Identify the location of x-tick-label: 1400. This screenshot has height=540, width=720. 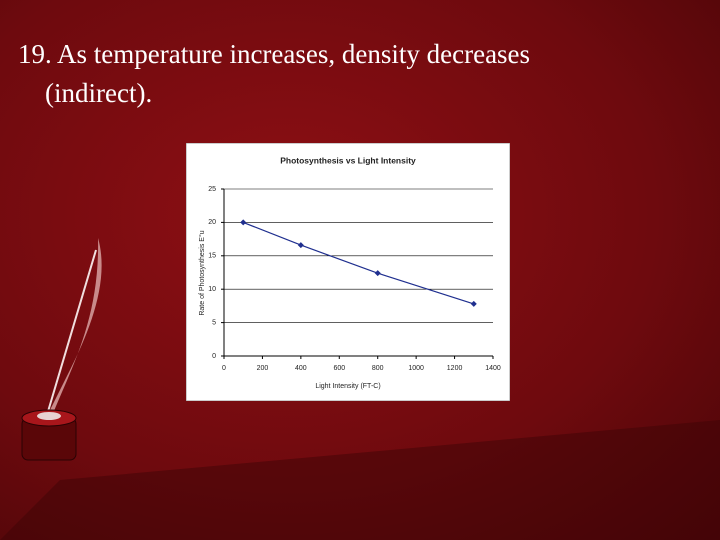
(493, 368).